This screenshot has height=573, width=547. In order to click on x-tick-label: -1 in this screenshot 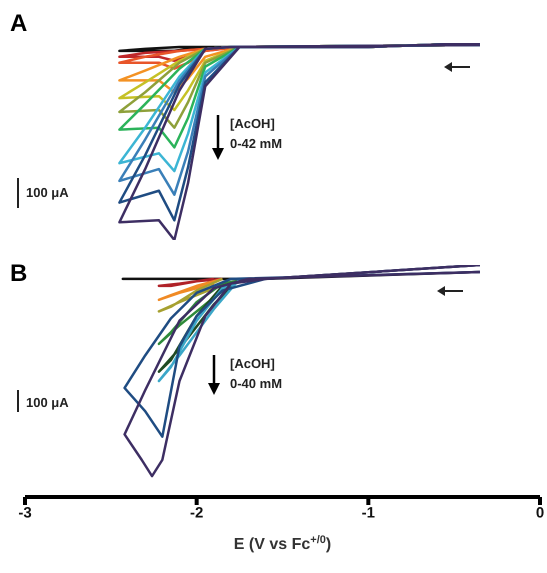, I will do `click(369, 513)`.